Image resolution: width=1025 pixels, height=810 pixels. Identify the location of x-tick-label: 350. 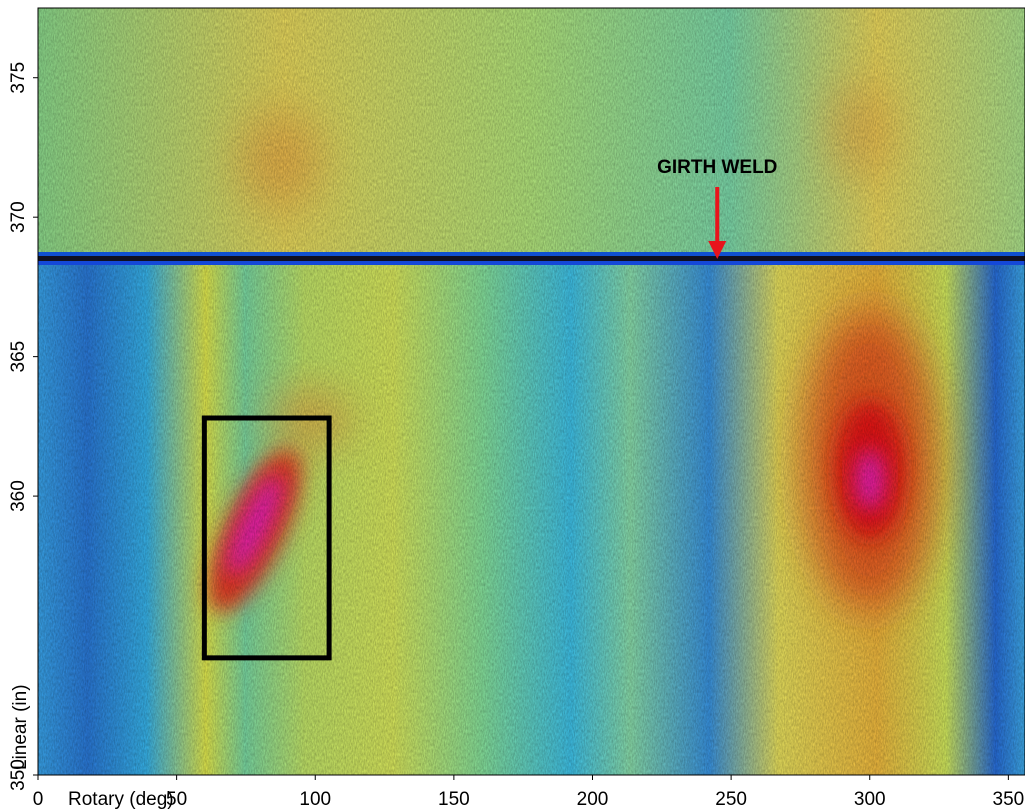
(1009, 799).